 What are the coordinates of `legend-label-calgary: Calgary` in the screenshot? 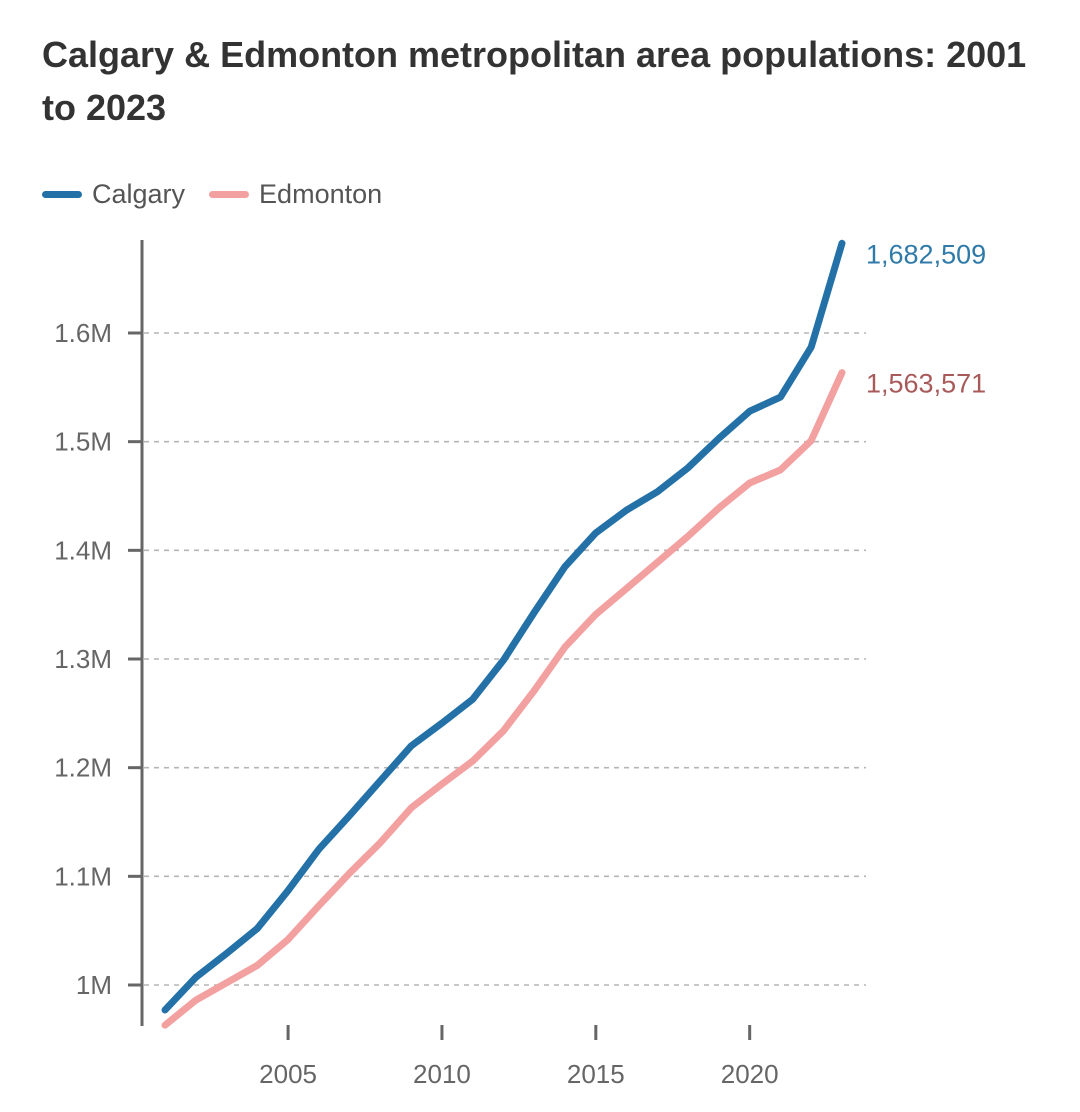 It's located at (139, 193).